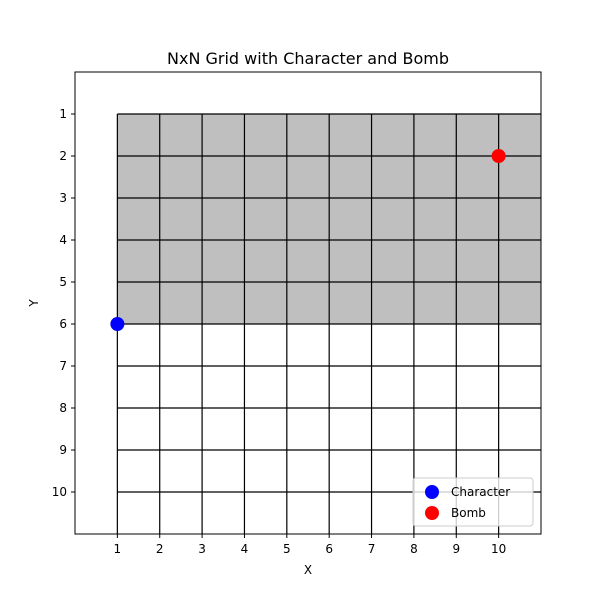 This screenshot has height=600, width=600. I want to click on y-tick-label: 3, so click(63, 198).